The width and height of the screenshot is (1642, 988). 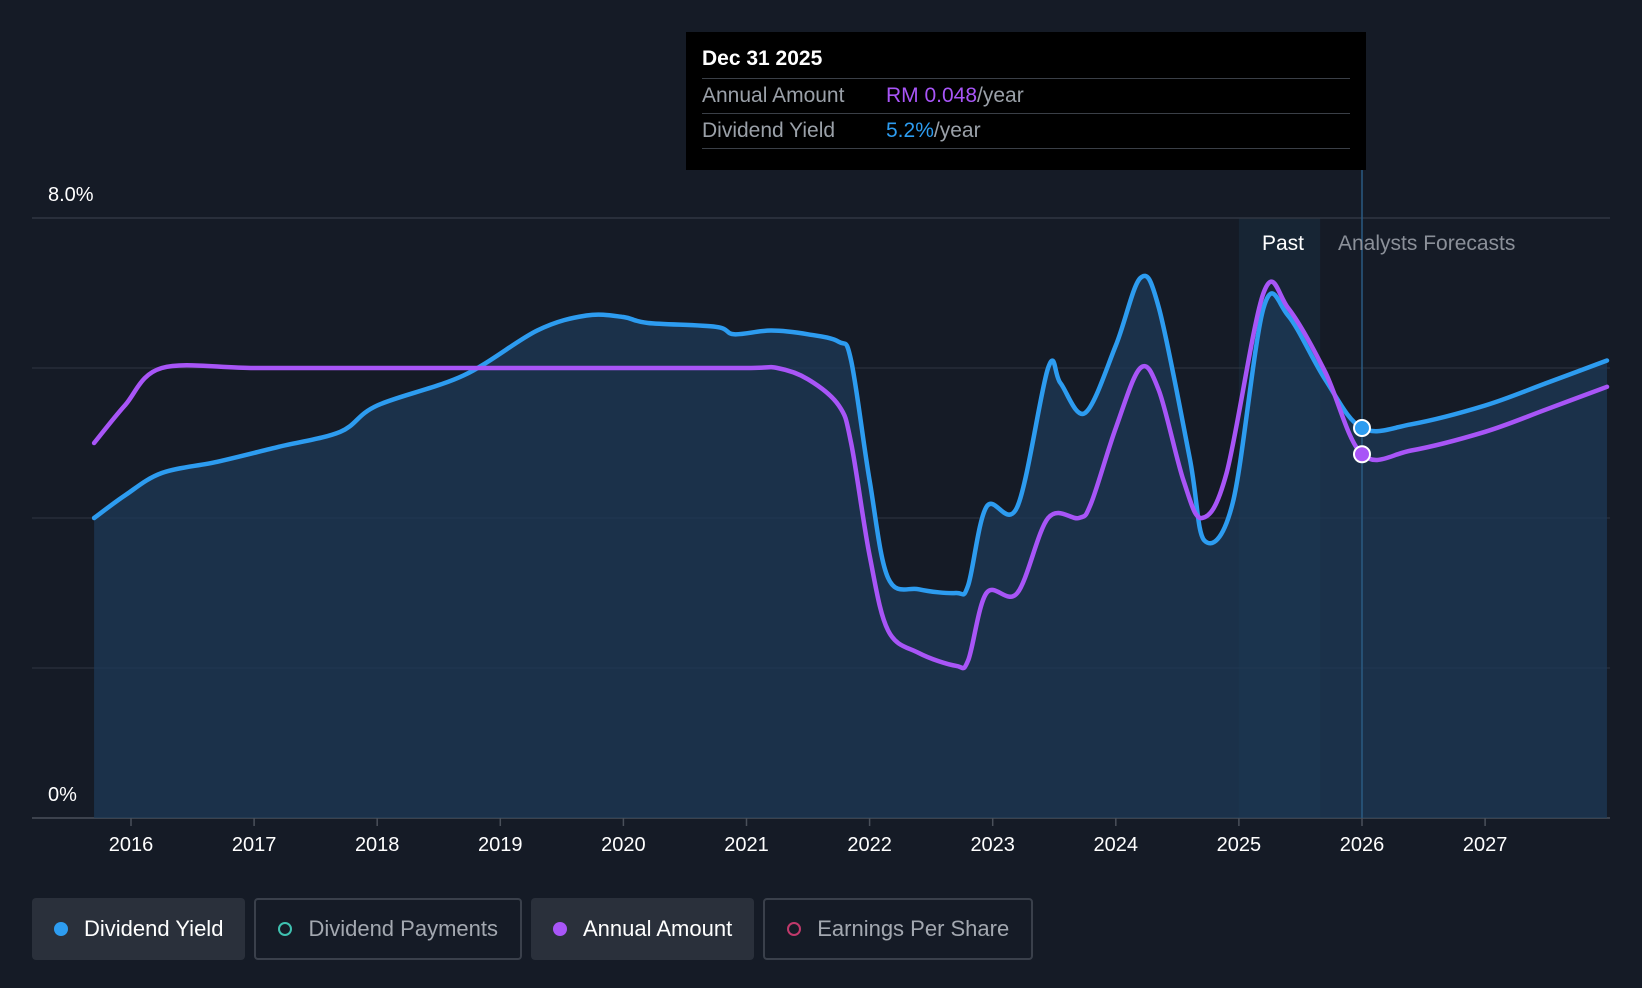 What do you see at coordinates (910, 130) in the screenshot?
I see `tooltip-yield-value: 5.2%` at bounding box center [910, 130].